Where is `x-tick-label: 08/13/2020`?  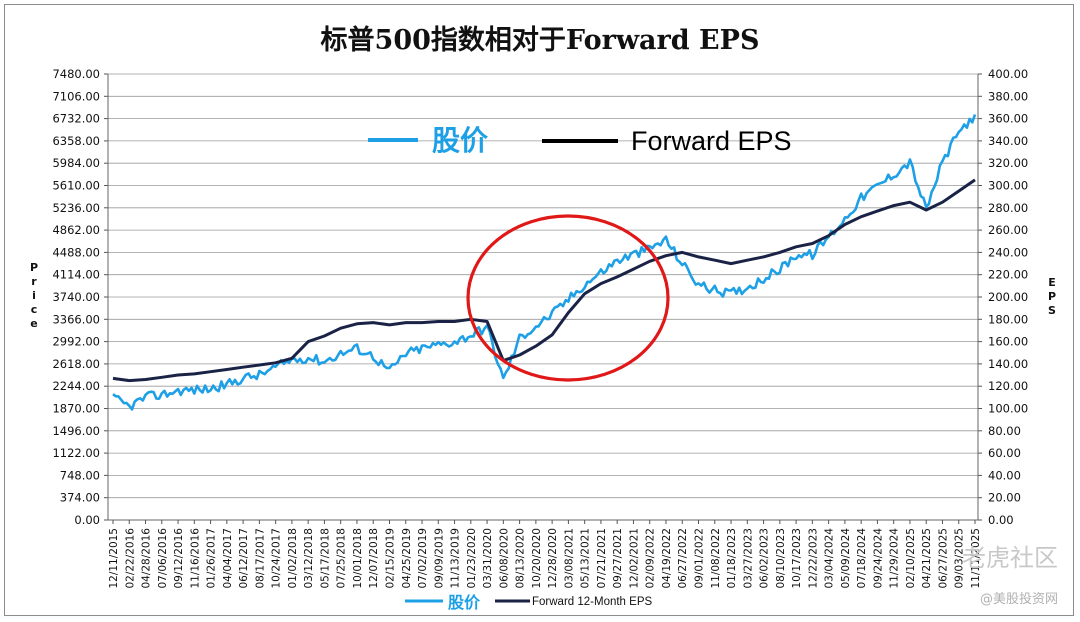 x-tick-label: 08/13/2020 is located at coordinates (521, 558).